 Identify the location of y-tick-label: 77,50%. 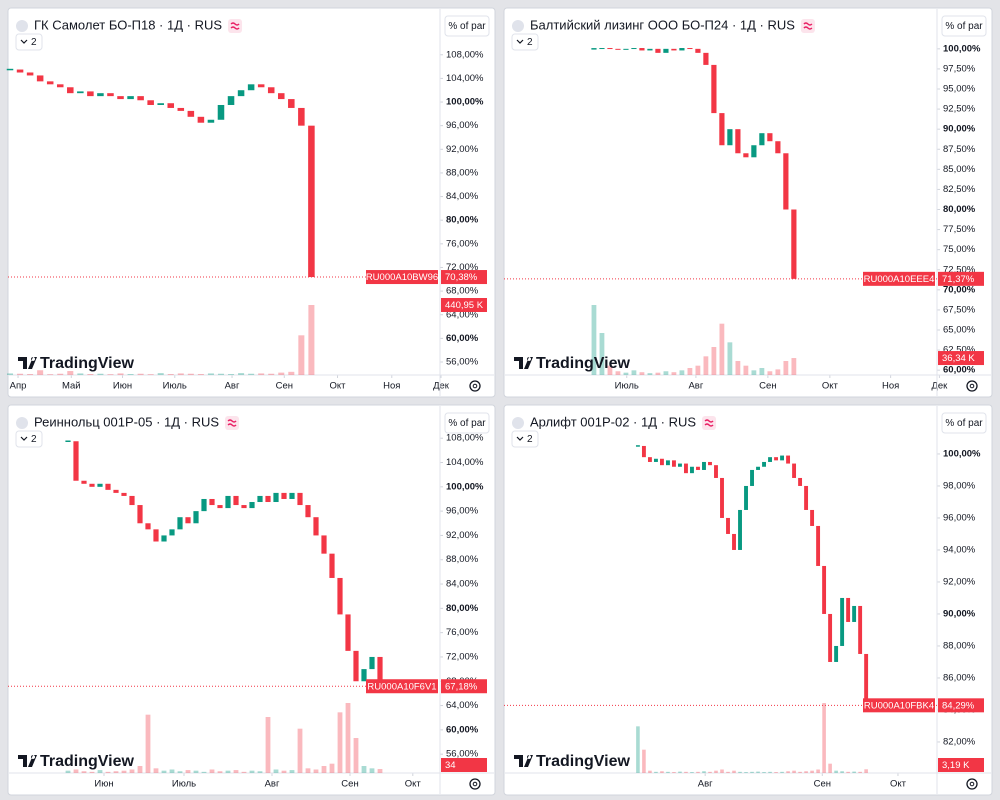
(959, 229).